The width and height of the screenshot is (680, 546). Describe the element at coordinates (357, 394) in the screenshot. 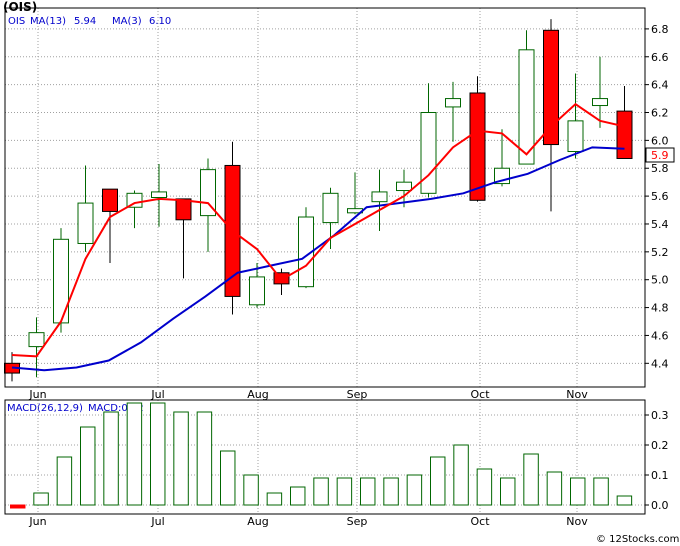

I see `price-month-label: Sep` at that location.